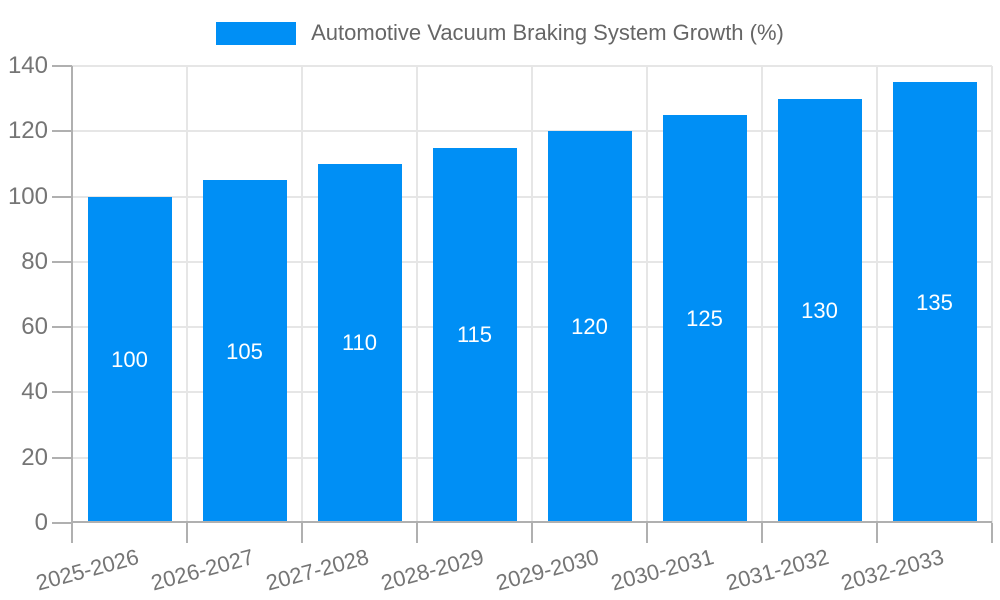  I want to click on bar-value-label: 135, so click(934, 302).